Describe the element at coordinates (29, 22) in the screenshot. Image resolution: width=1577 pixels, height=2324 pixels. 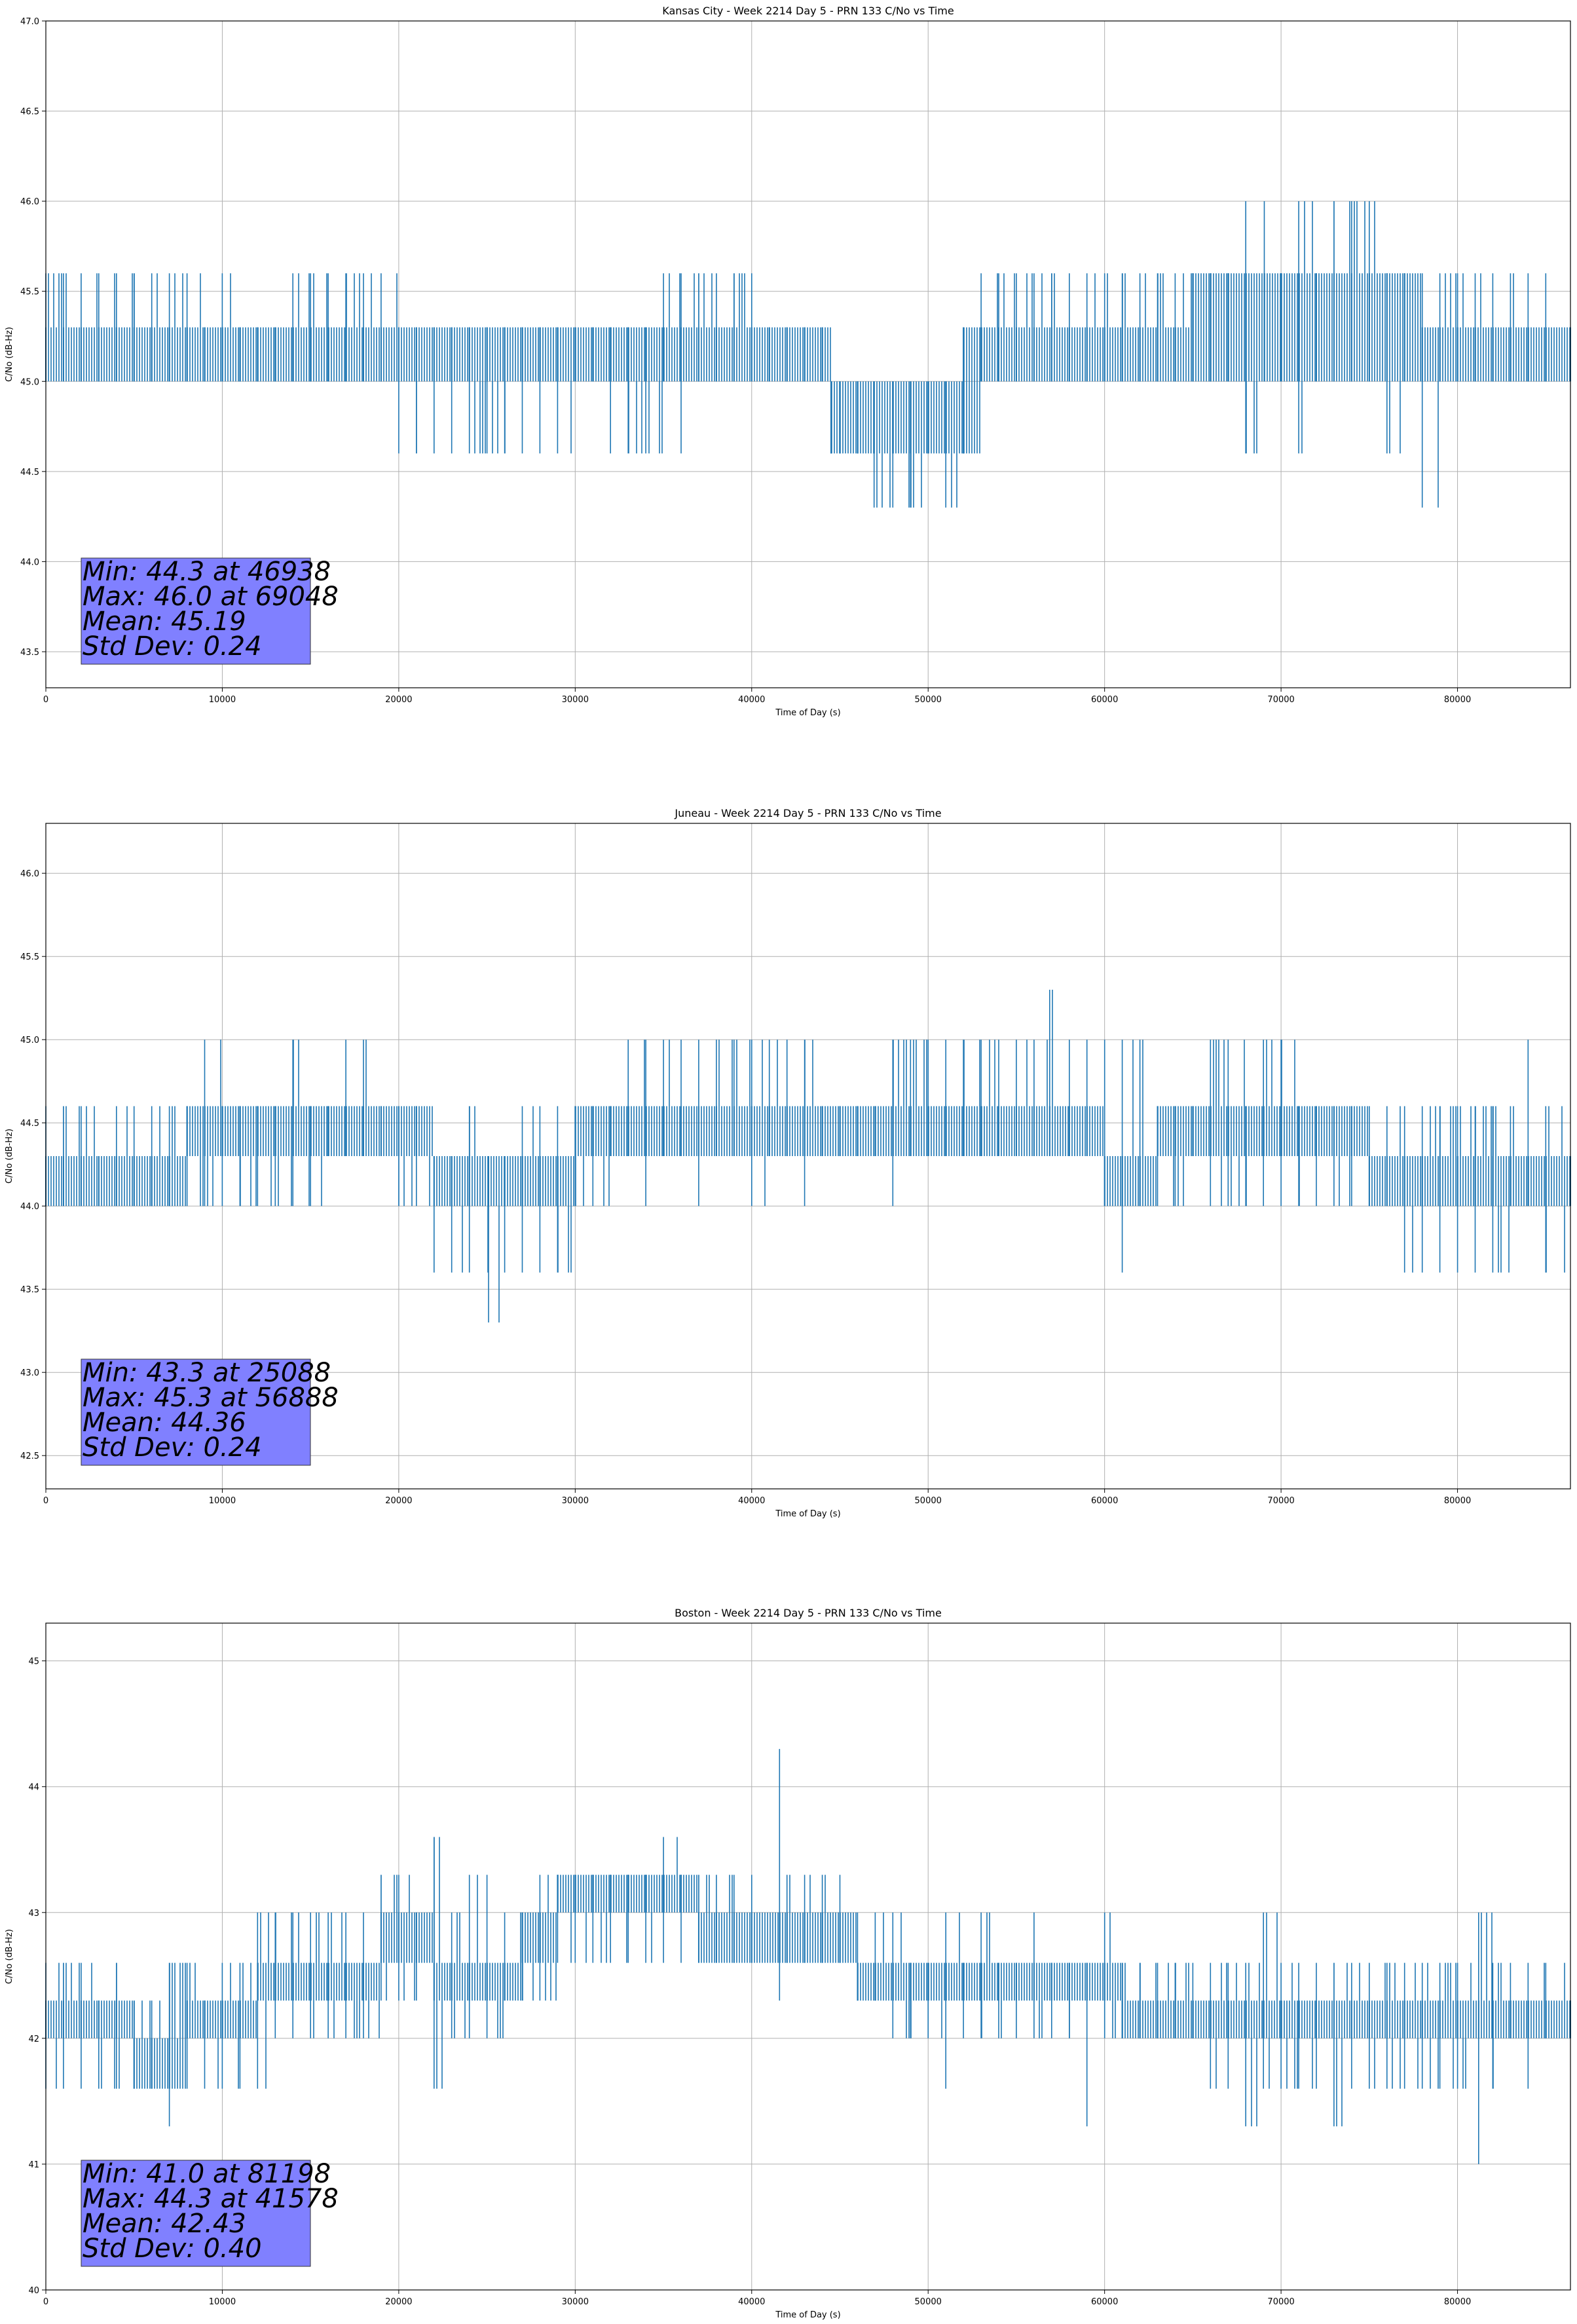
I see `y-tick-label: 47.0` at that location.